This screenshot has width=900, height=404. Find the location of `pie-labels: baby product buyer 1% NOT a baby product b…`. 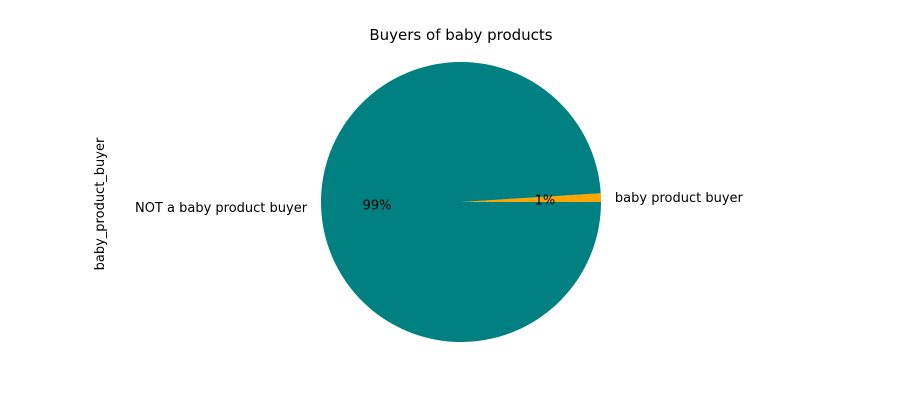

pie-labels: baby product buyer 1% NOT a baby product b… is located at coordinates (439, 203).